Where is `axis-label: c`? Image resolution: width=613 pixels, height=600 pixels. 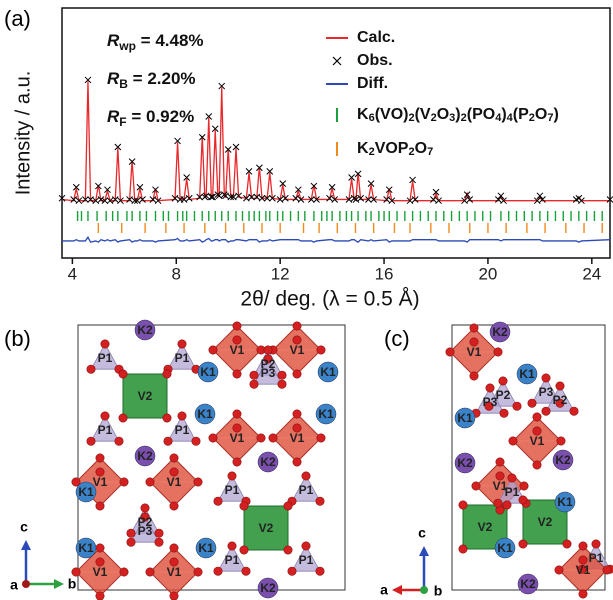 axis-label: c is located at coordinates (24, 527).